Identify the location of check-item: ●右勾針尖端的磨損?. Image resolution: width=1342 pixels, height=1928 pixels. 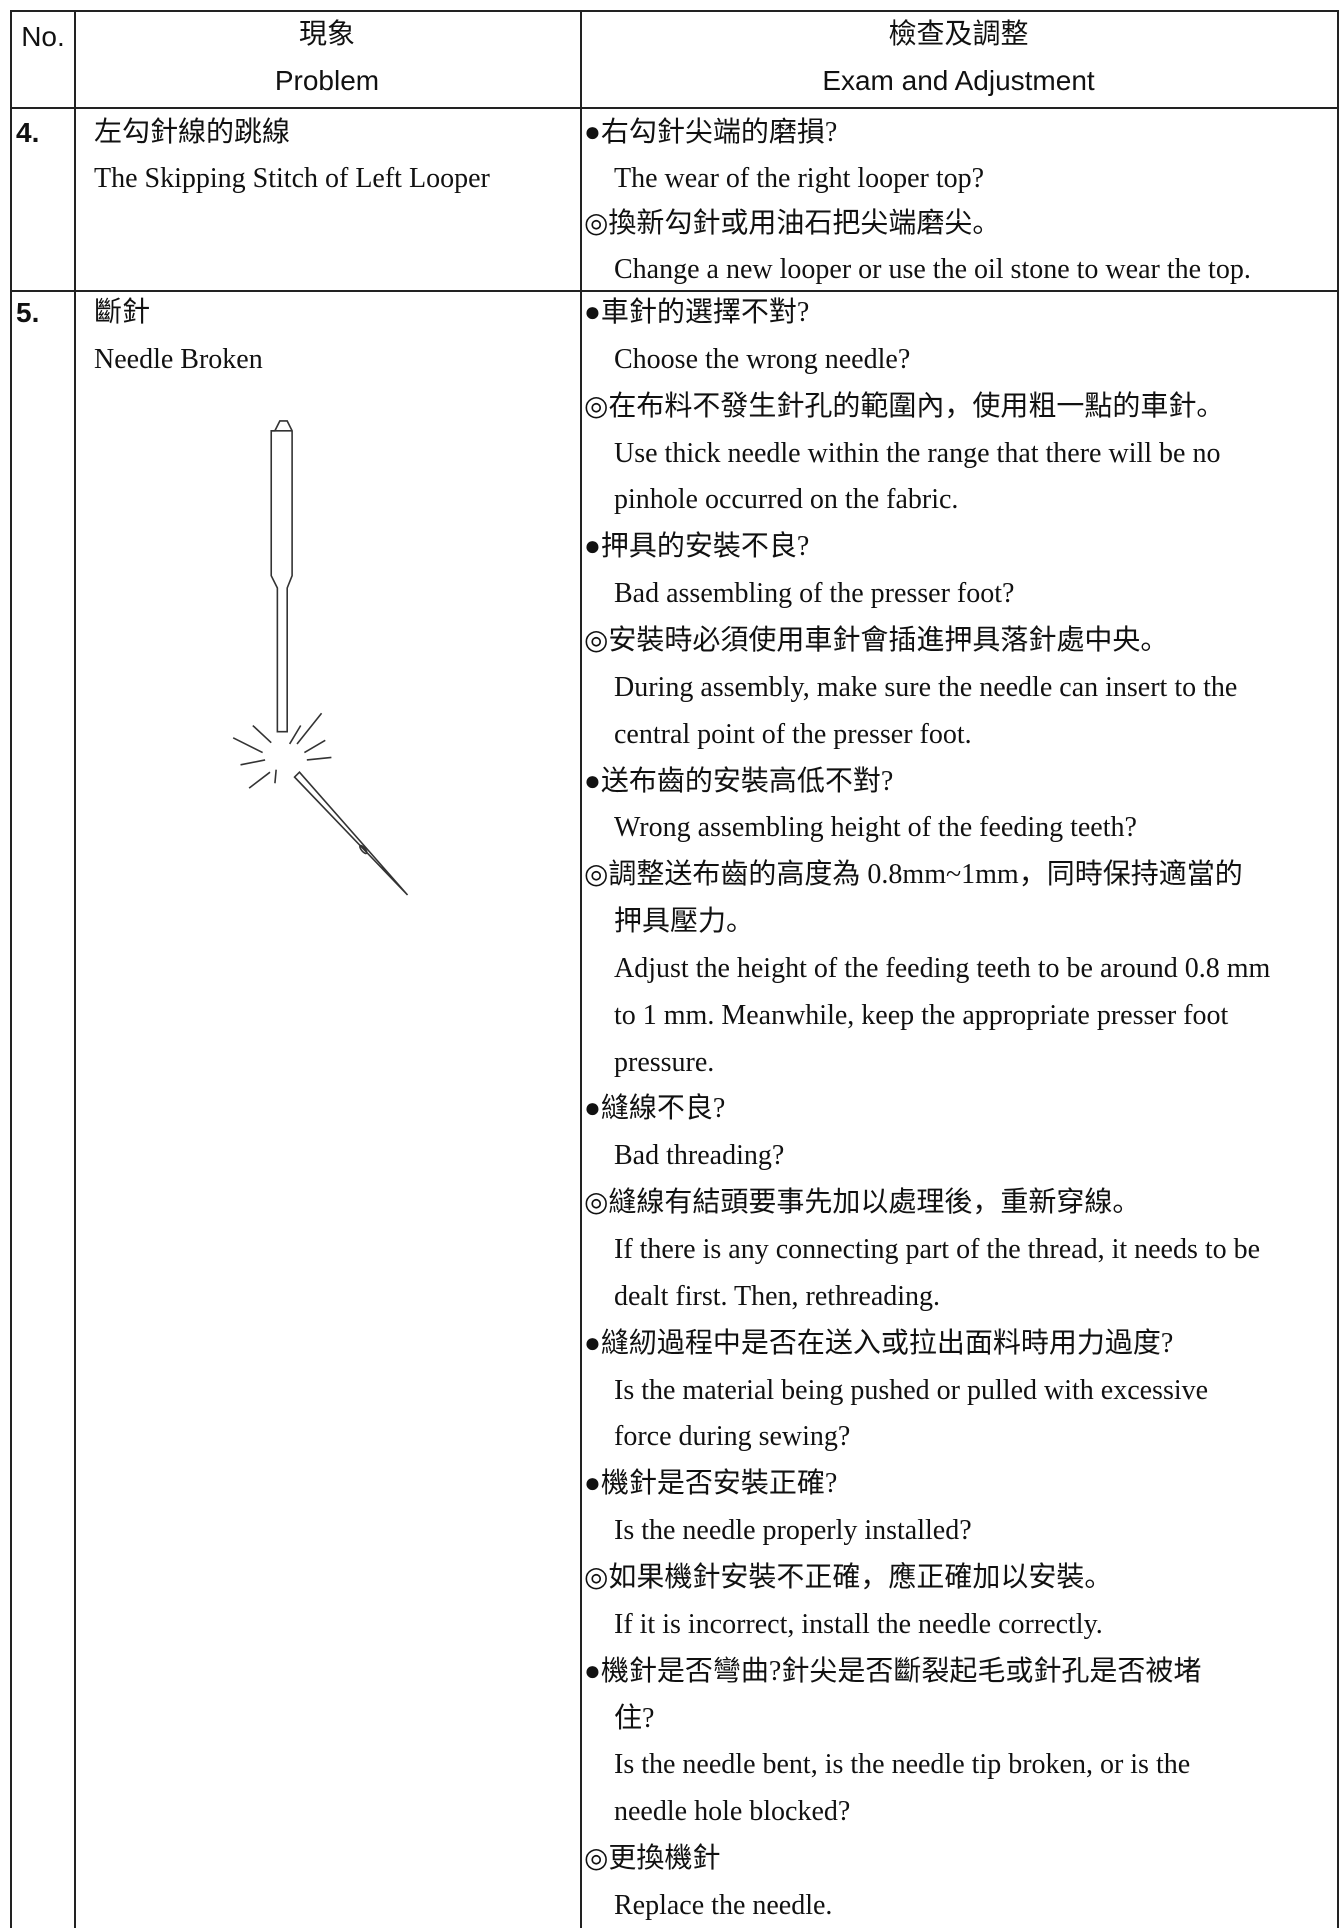
(711, 132).